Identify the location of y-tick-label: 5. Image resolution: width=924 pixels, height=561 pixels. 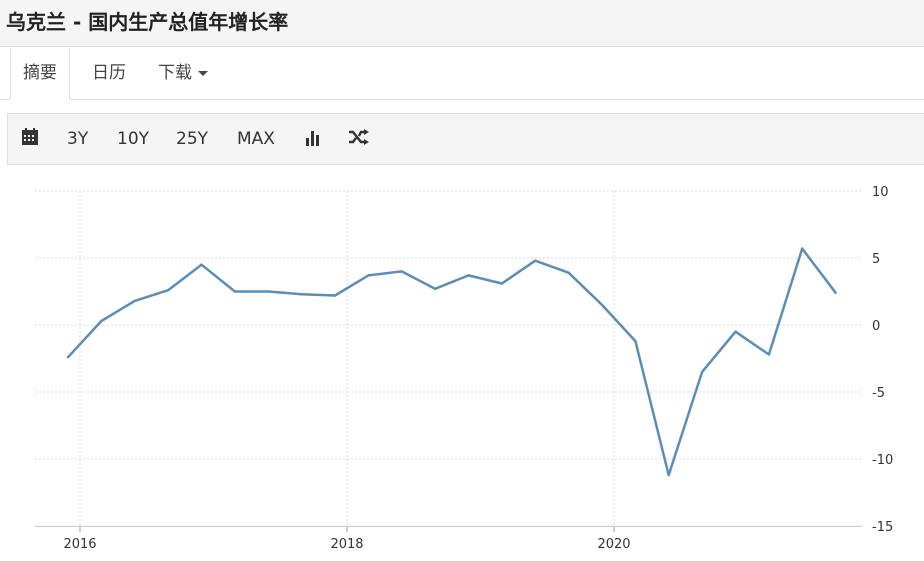
(876, 259).